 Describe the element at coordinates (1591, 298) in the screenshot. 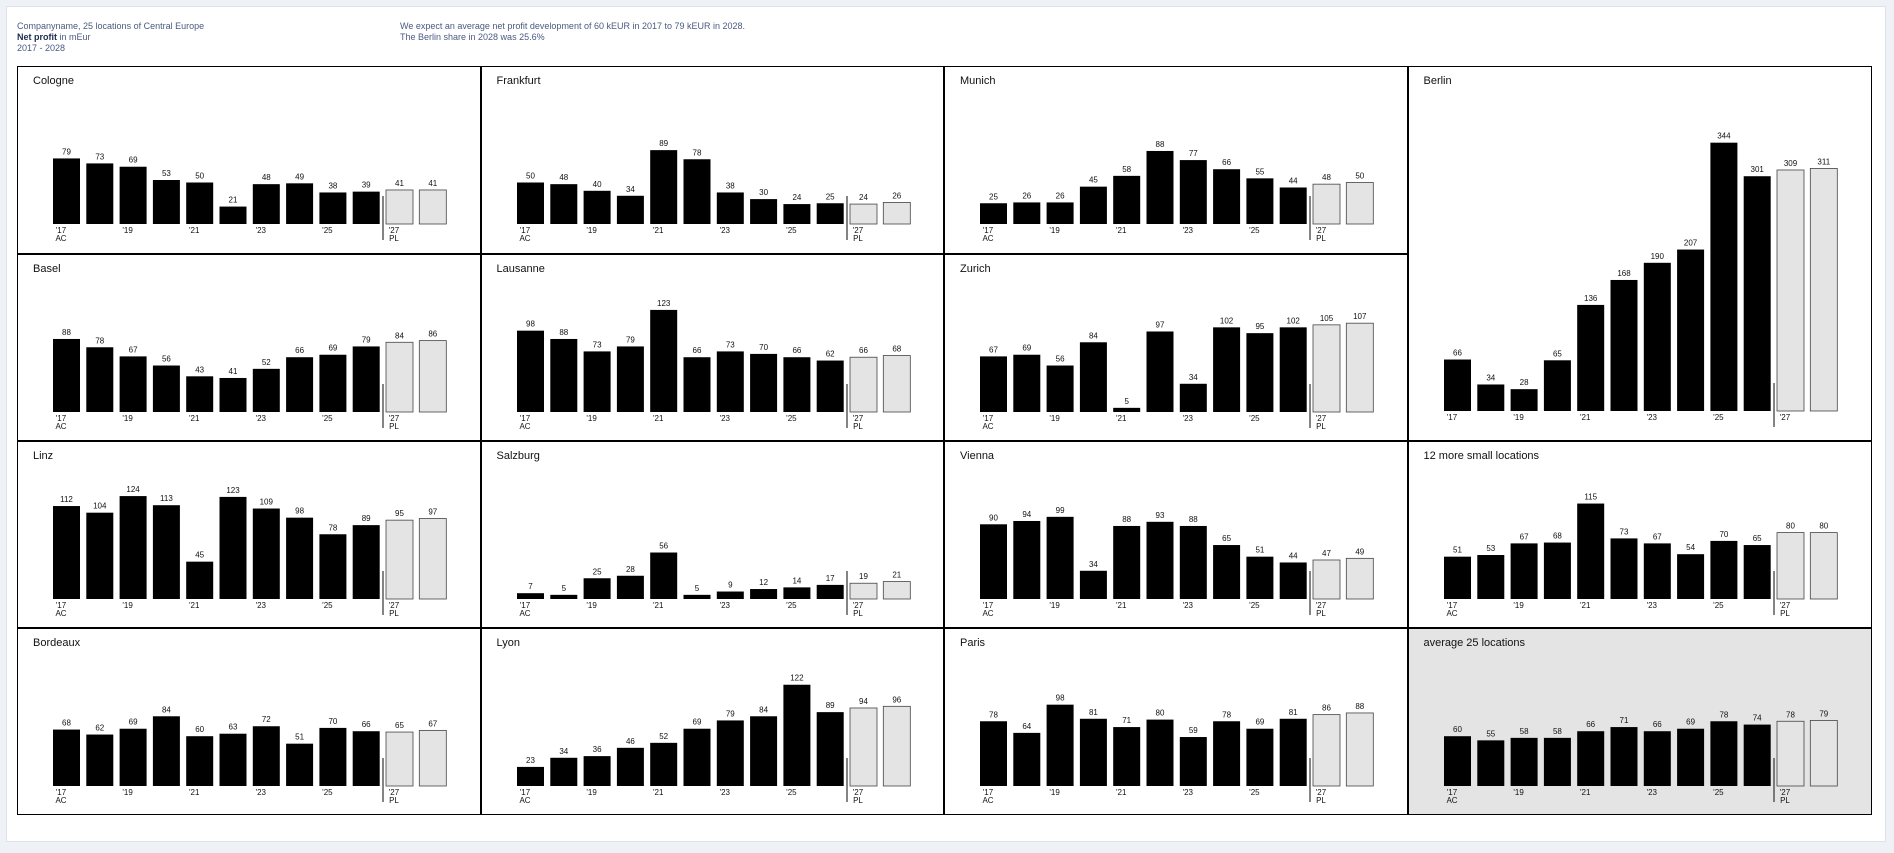

I see `value-label: 136` at that location.